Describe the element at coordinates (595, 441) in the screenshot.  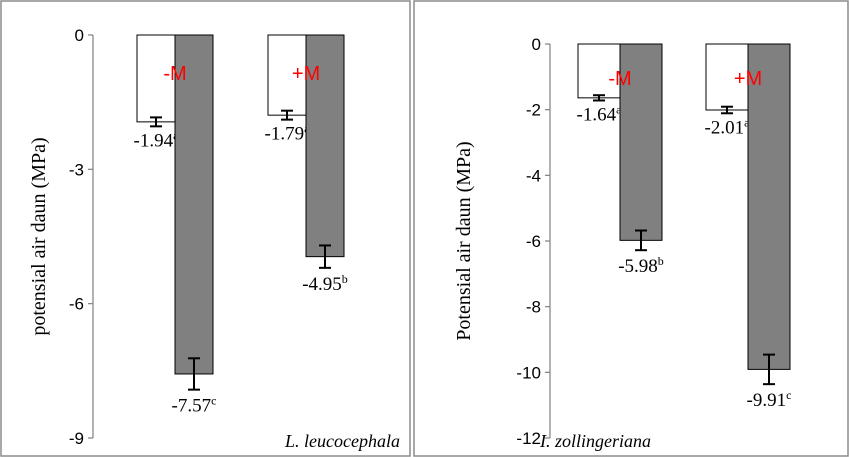
I see `species-label: I. zollingeriana` at that location.